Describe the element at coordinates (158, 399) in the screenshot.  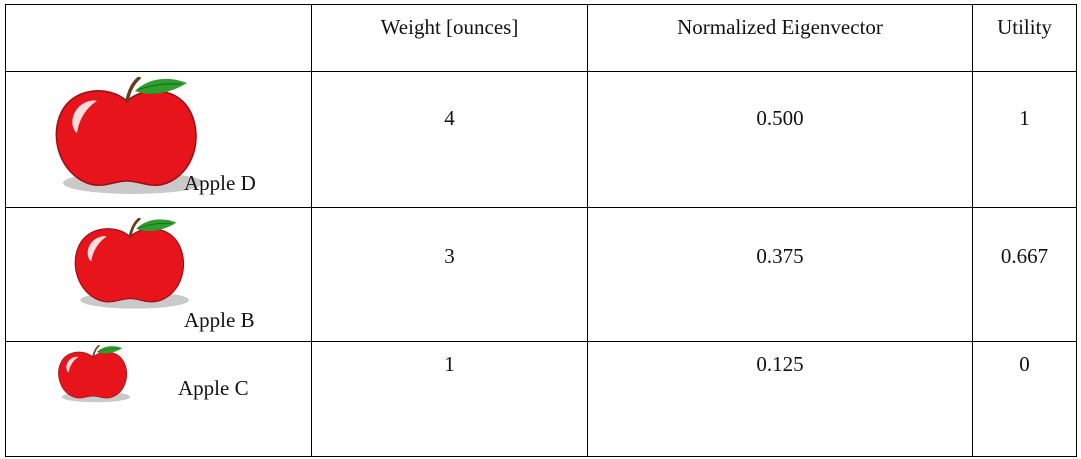
I see `apple-cell: Apple C` at that location.